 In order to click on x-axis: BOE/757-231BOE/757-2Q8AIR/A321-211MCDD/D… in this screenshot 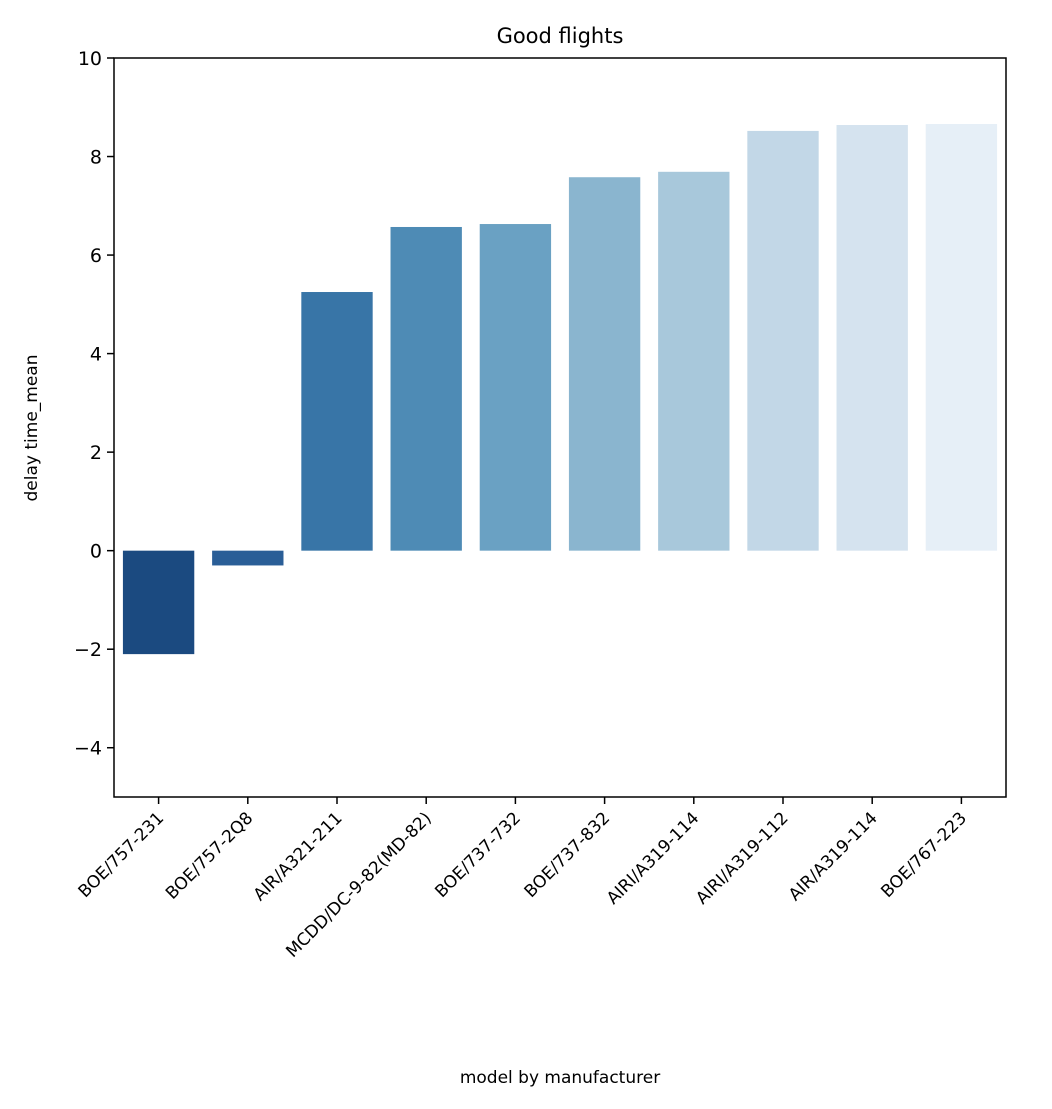, I will do `click(523, 879)`.